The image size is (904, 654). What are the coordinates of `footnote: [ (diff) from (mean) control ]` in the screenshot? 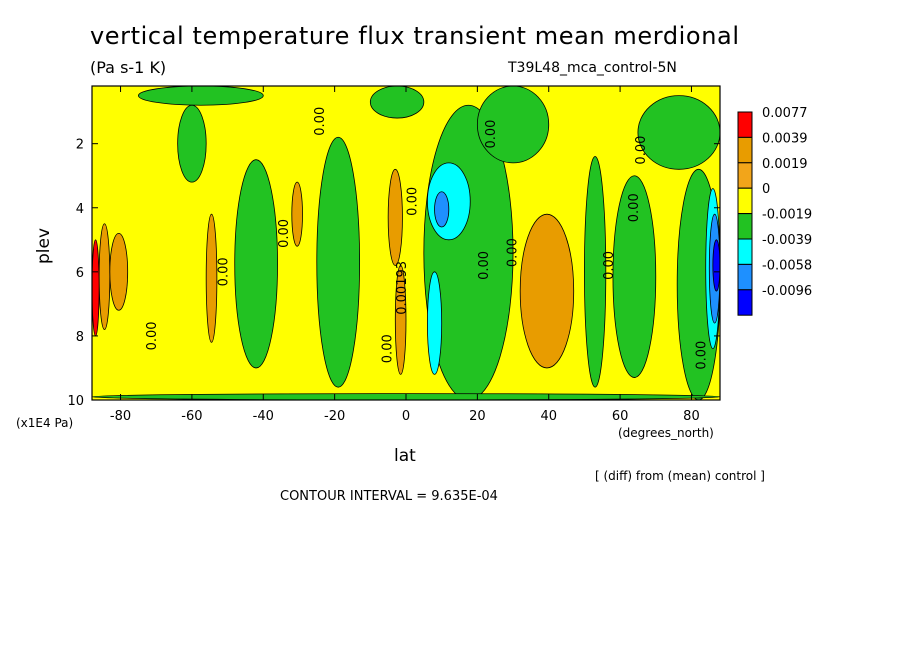 It's located at (680, 476).